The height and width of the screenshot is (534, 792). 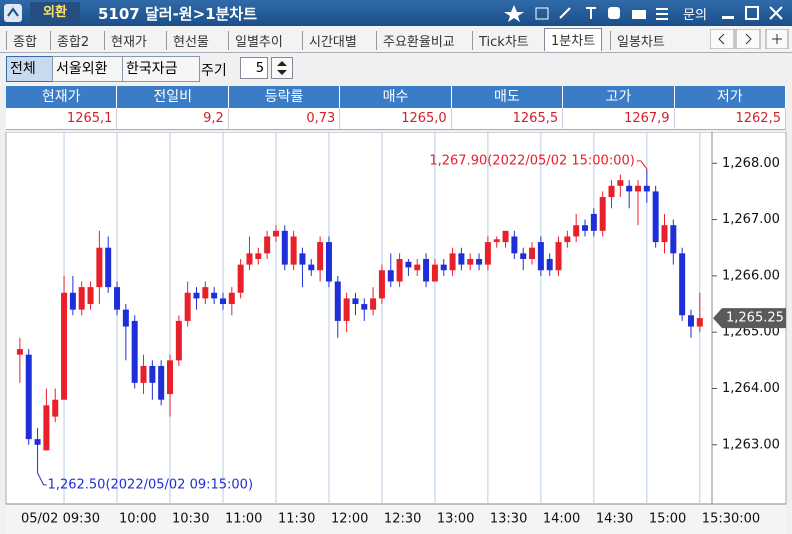 I want to click on inquiry: 문의, so click(x=695, y=15).